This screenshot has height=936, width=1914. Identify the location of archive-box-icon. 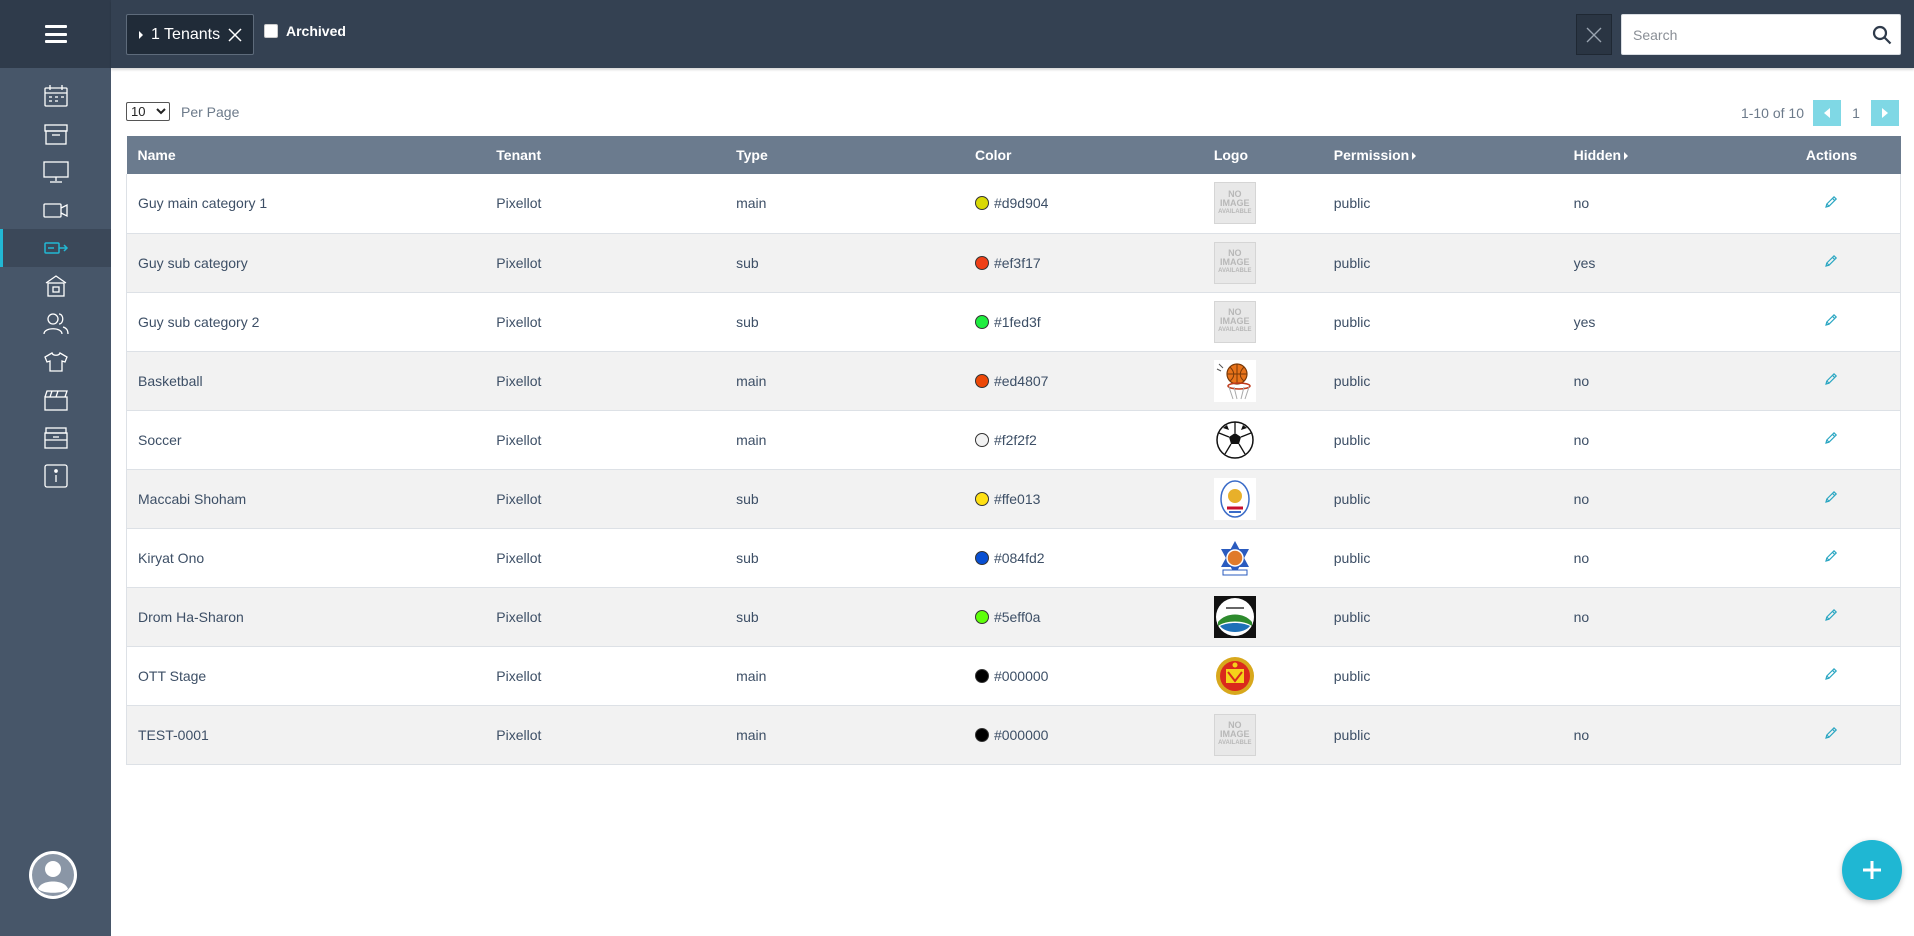
(55, 134).